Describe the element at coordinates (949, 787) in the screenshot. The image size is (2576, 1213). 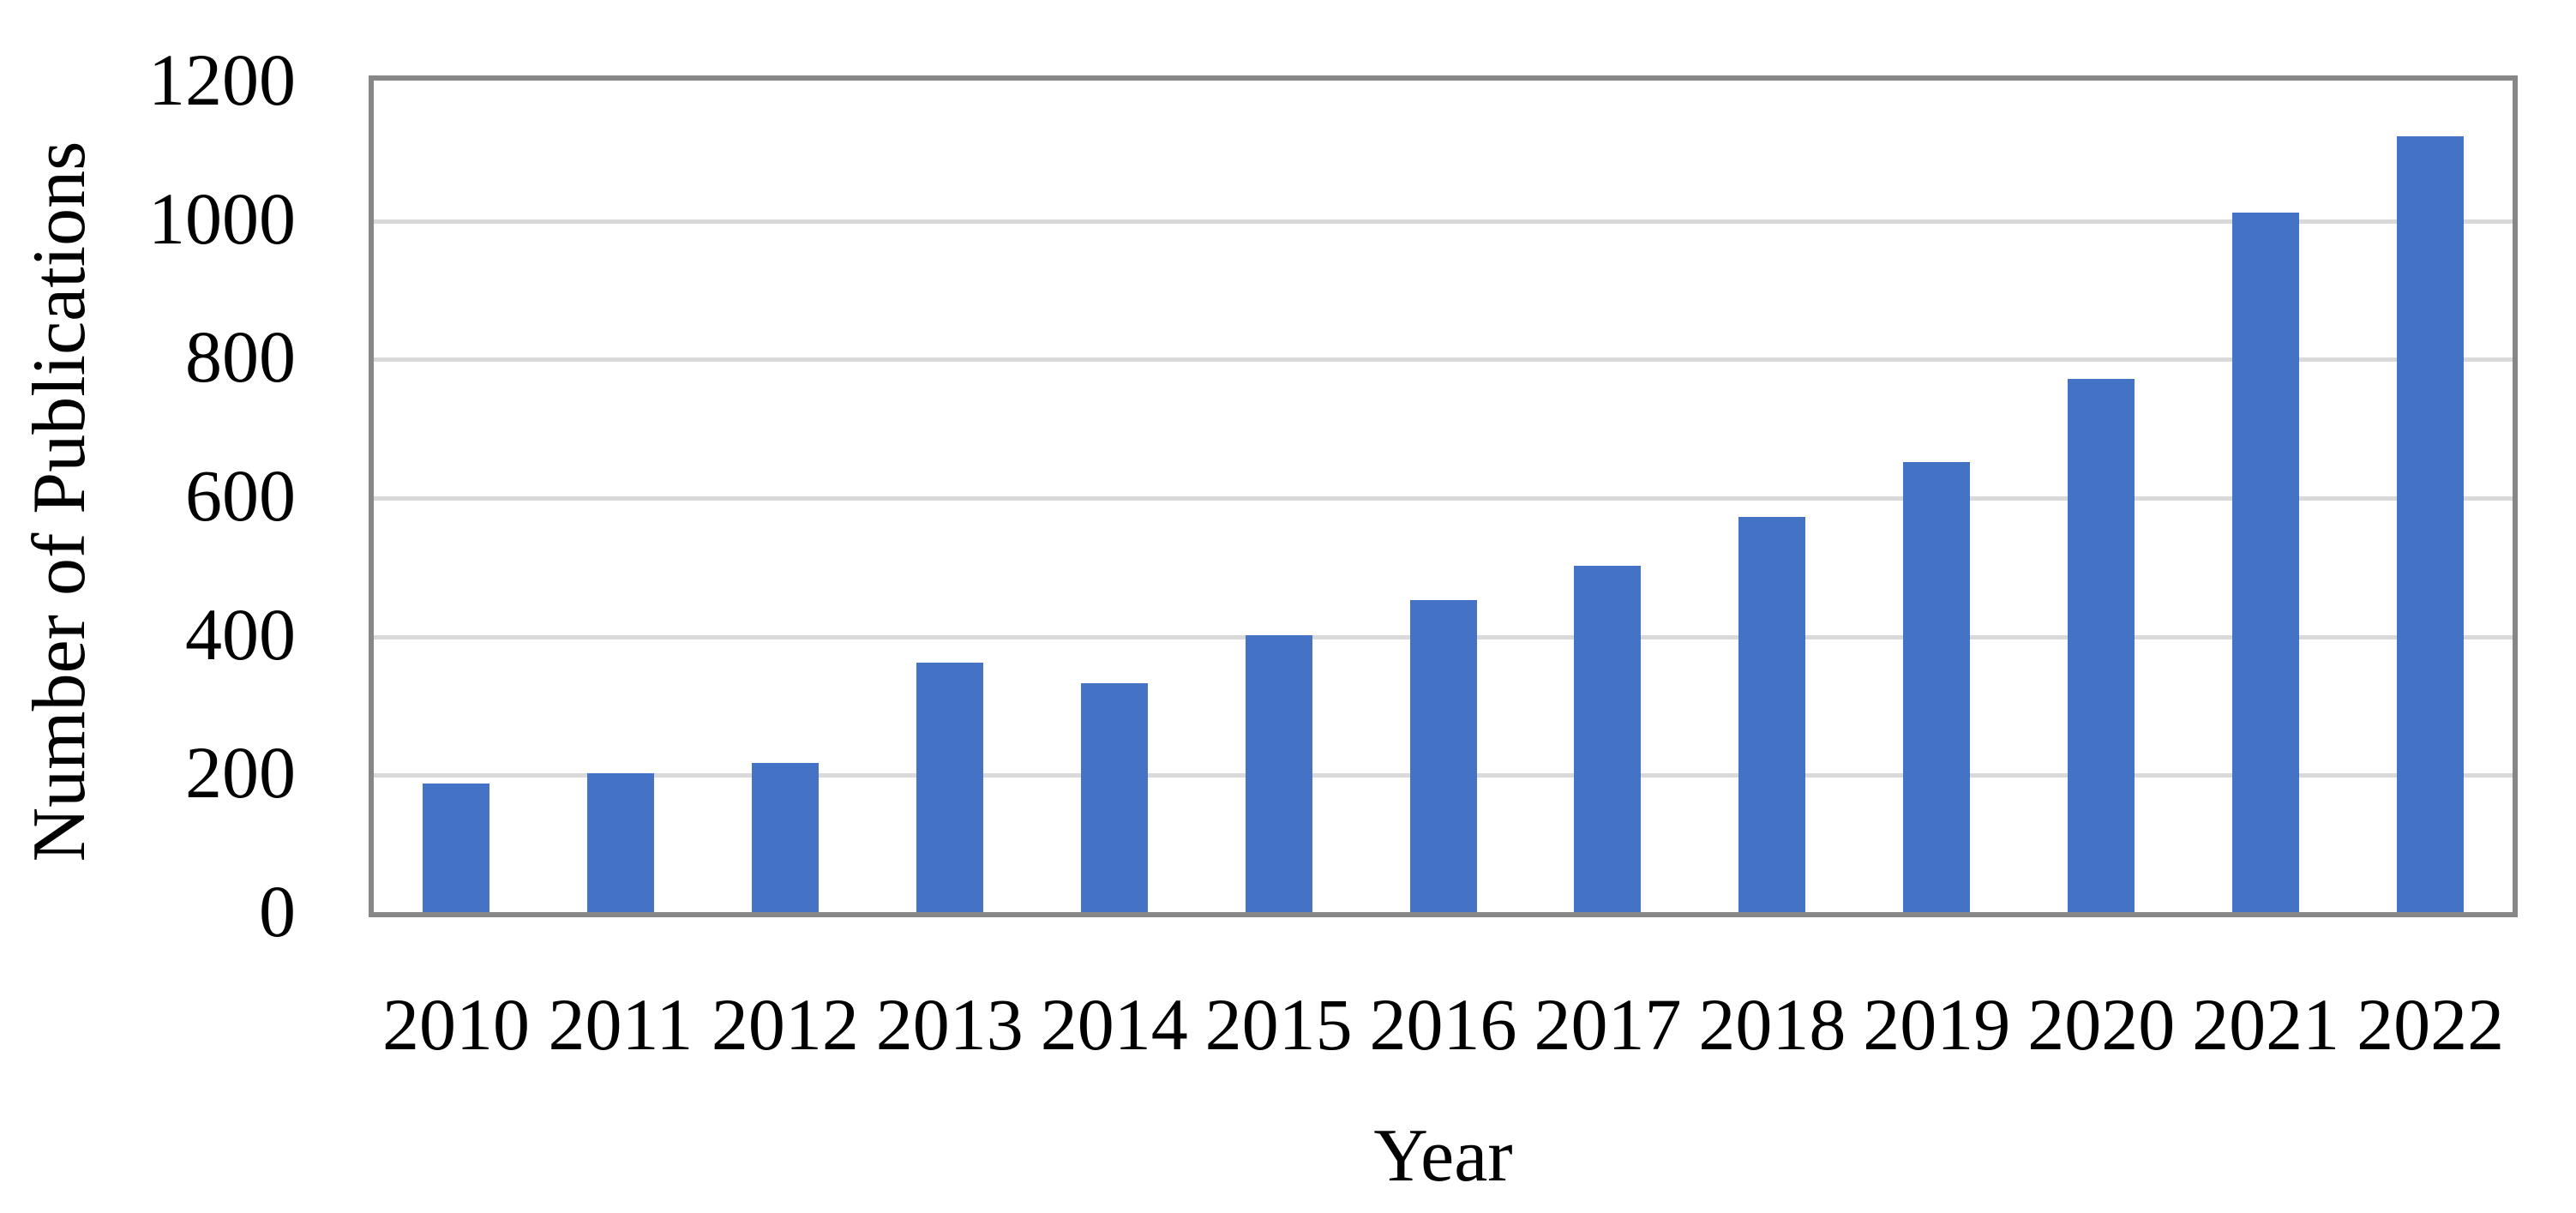
I see `bar-2013` at that location.